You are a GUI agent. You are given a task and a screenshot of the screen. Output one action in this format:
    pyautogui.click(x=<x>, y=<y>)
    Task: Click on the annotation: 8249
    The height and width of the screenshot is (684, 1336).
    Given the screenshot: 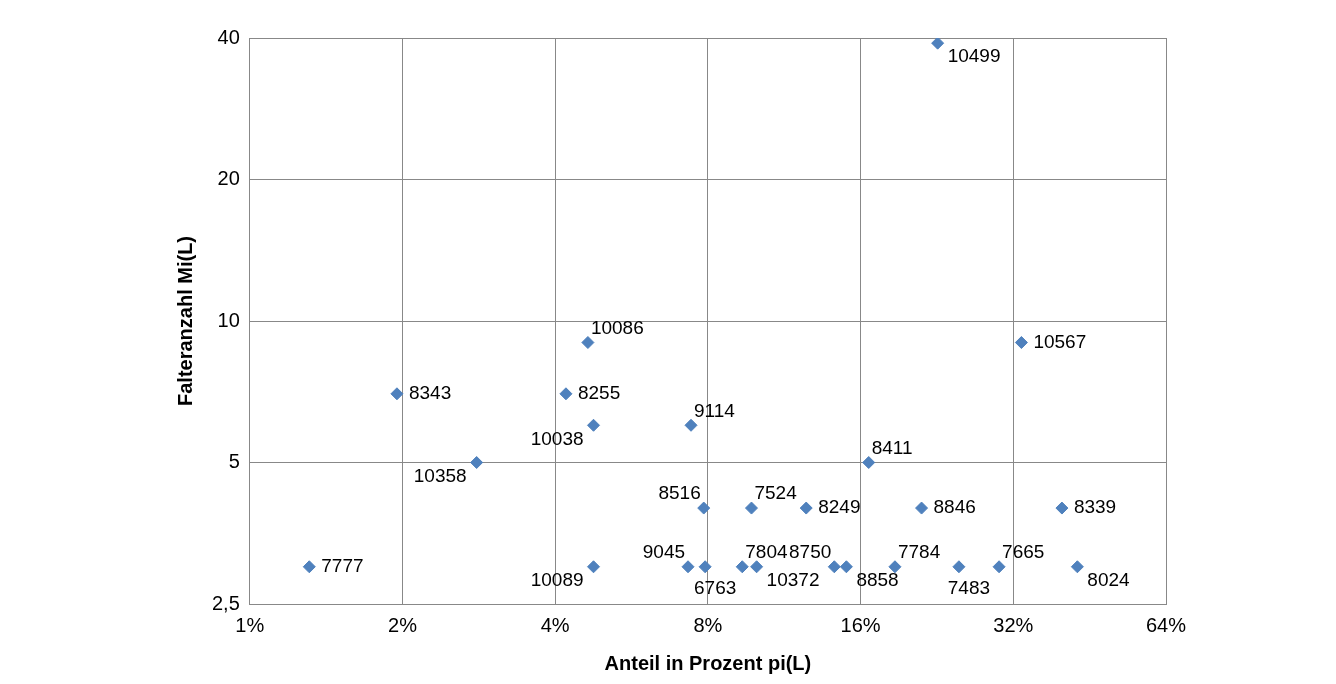 What is the action you would take?
    pyautogui.click(x=839, y=507)
    